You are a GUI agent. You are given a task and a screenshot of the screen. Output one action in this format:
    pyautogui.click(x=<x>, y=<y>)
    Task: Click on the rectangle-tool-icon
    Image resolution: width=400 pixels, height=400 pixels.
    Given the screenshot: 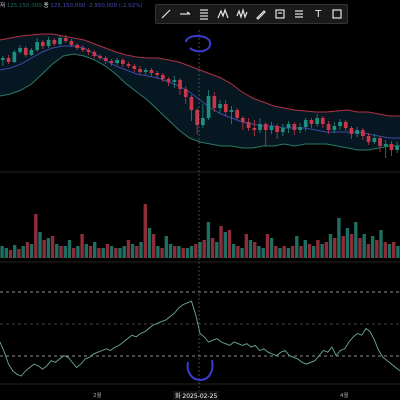 What is the action you would take?
    pyautogui.click(x=337, y=14)
    